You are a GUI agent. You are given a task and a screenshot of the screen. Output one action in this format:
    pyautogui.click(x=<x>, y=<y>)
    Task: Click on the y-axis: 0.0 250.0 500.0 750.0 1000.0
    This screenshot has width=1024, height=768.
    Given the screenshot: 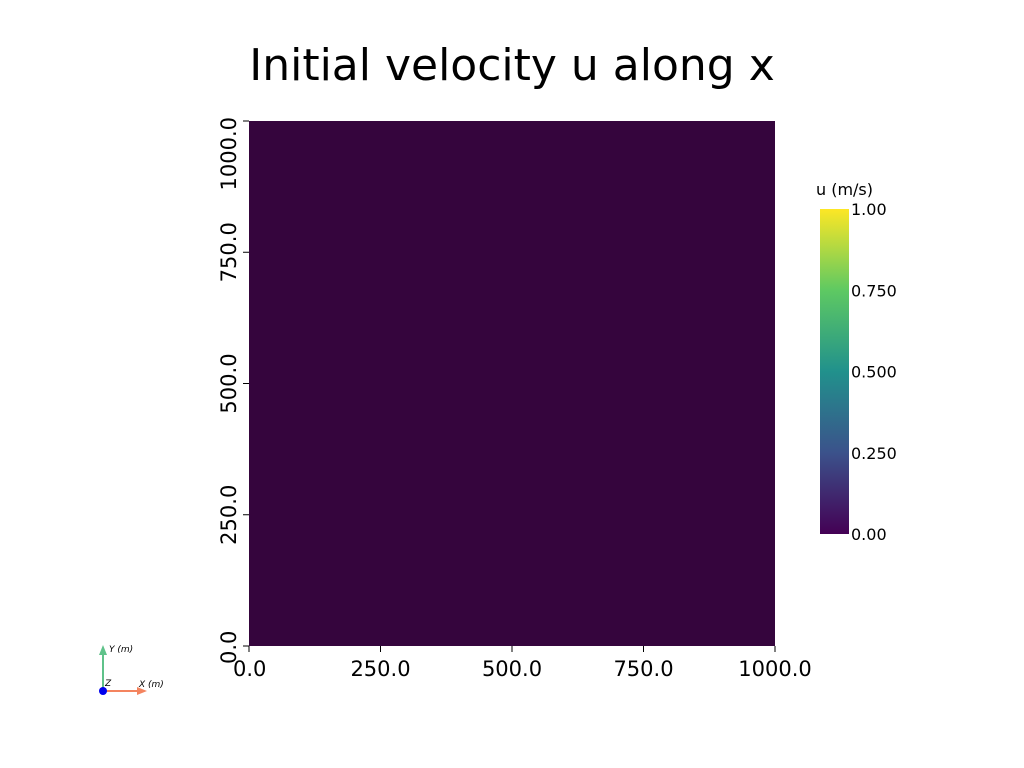 What is the action you would take?
    pyautogui.click(x=233, y=390)
    